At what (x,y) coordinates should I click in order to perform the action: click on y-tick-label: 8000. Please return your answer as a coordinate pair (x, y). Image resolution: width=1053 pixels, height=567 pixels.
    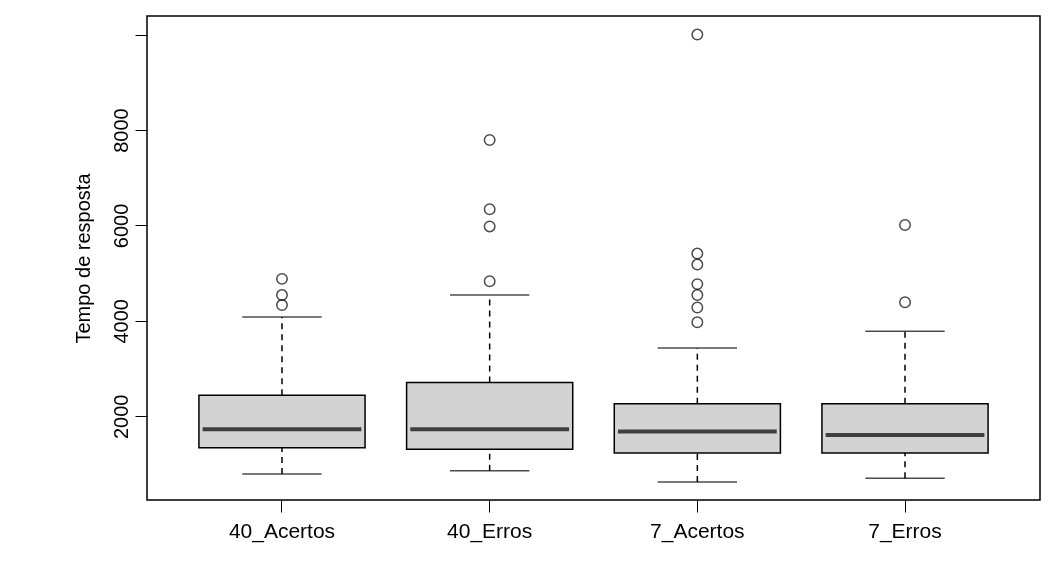
    Looking at the image, I should click on (120, 130).